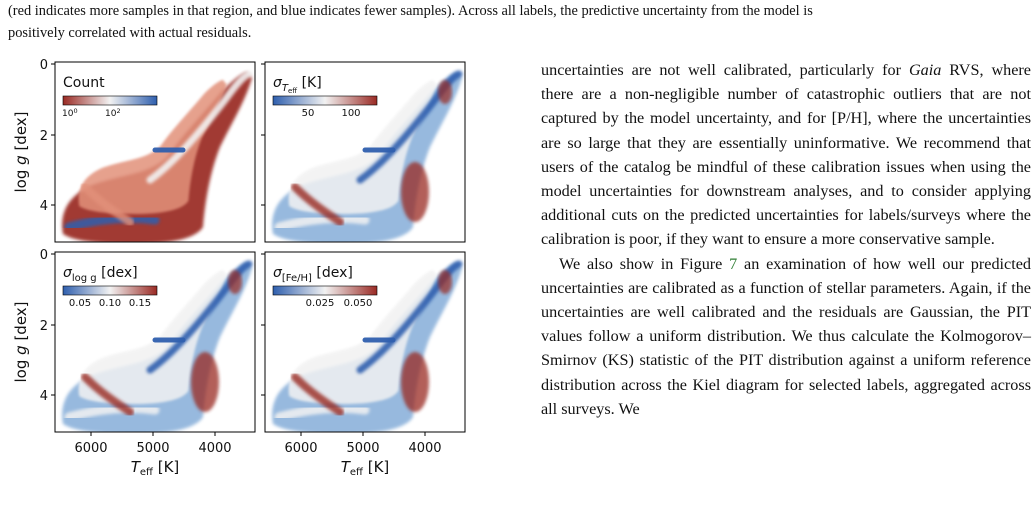  I want to click on x-tick-left-4000: 4000, so click(214, 448).